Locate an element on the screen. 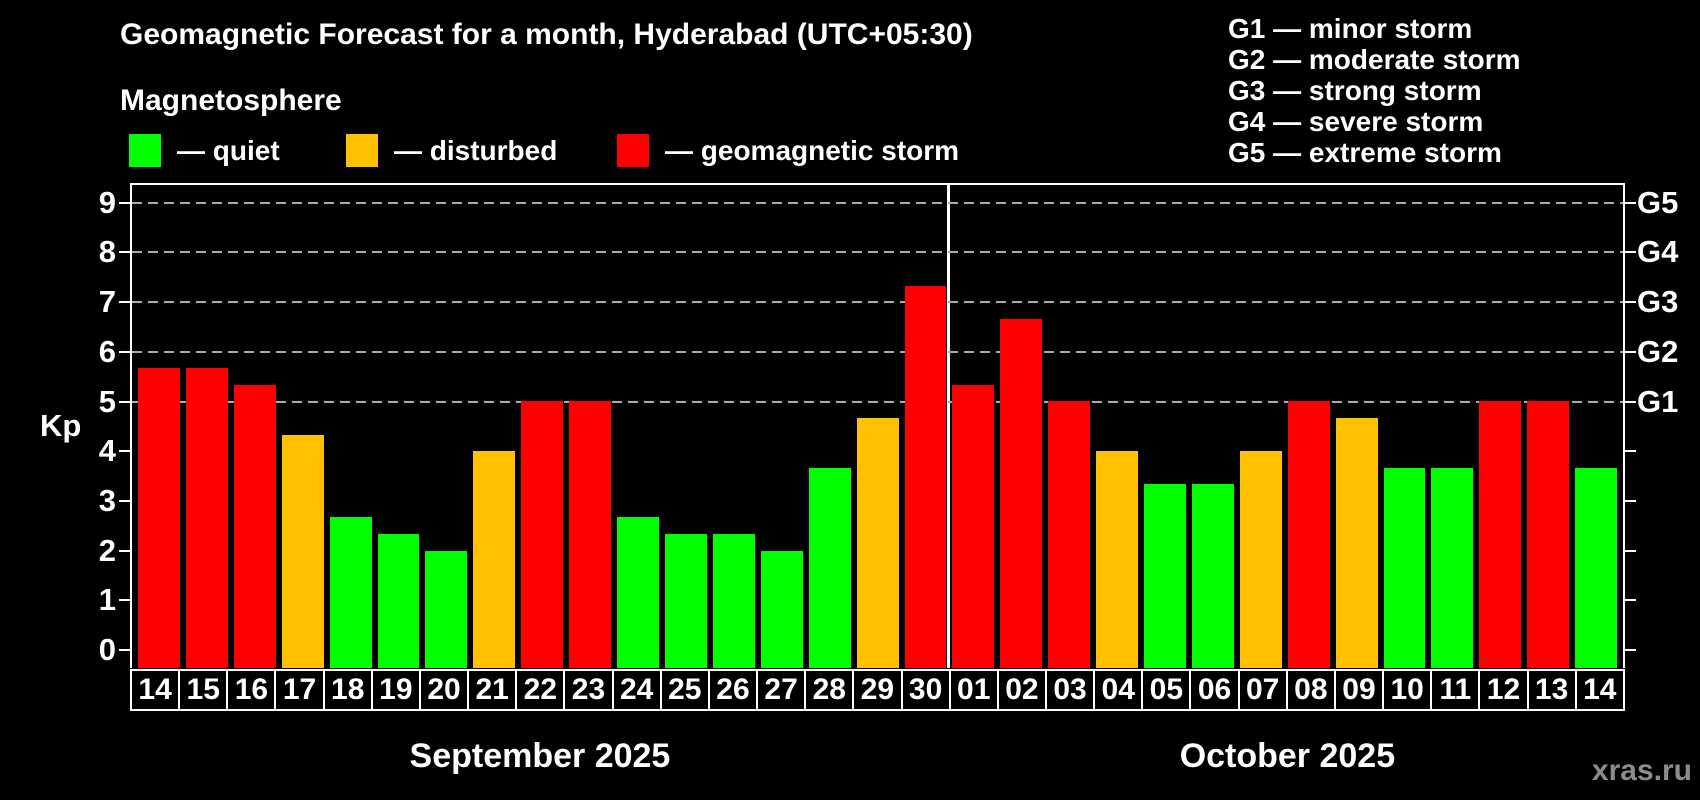 The width and height of the screenshot is (1700, 800). date-cell: 25 is located at coordinates (684, 690).